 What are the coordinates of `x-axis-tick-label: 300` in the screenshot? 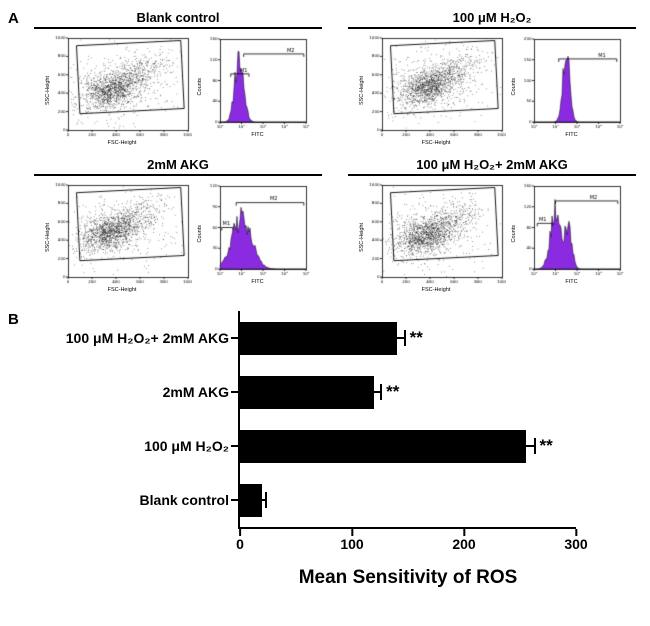 It's located at (576, 544).